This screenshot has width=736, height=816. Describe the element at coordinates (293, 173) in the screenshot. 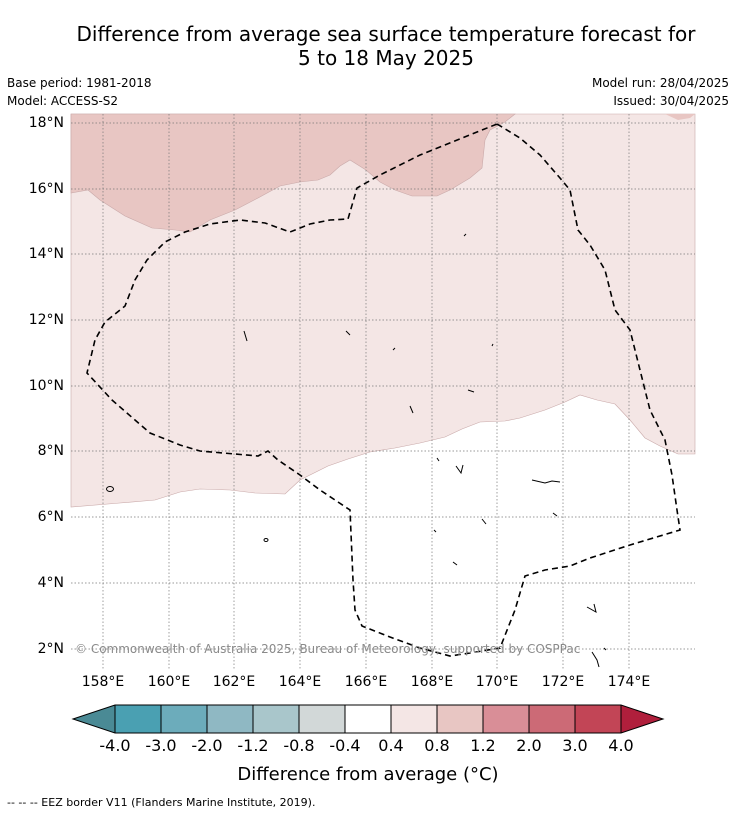

I see `anomaly-region-medium-pink` at that location.